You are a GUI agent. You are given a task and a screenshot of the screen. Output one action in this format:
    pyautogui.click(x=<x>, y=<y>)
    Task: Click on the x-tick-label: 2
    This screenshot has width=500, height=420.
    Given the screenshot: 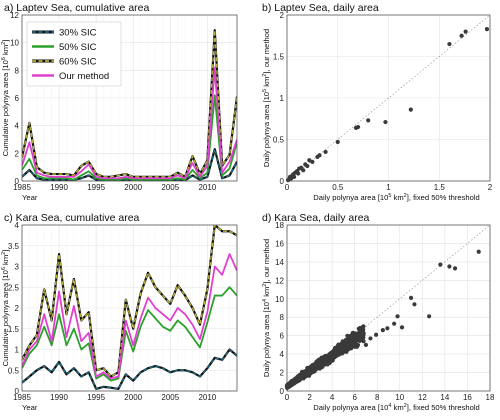 What is the action you would take?
    pyautogui.click(x=490, y=187)
    